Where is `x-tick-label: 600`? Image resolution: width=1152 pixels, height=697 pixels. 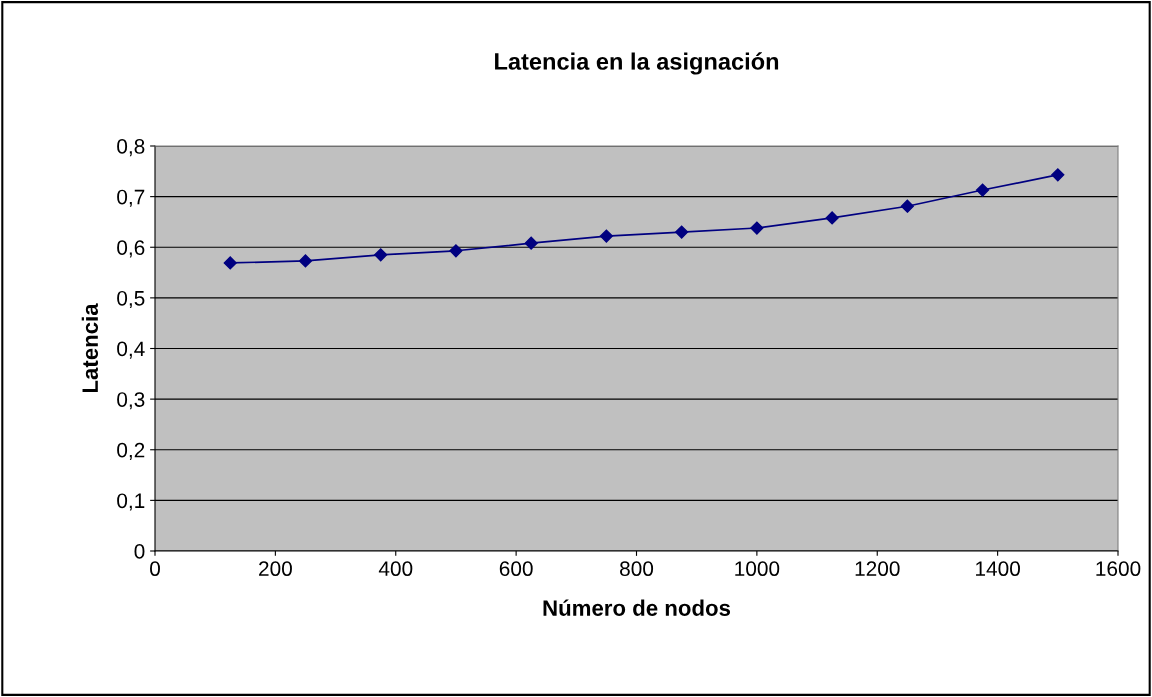
x-tick-label: 600 is located at coordinates (516, 569).